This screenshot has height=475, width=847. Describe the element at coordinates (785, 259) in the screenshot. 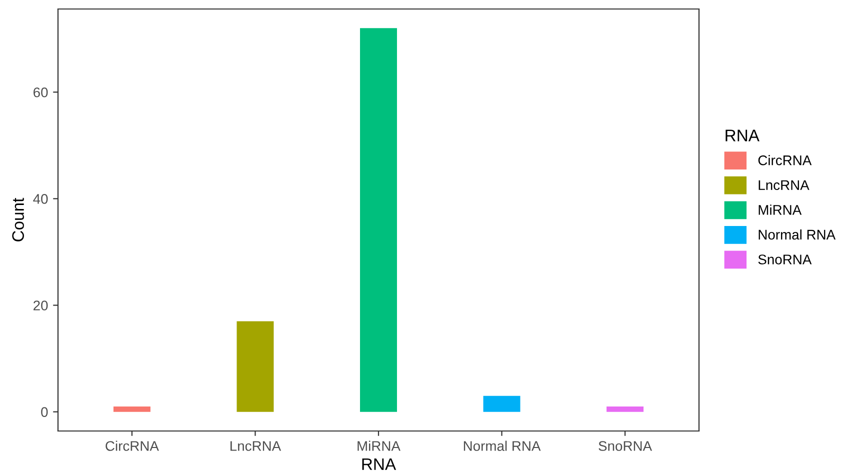

I see `legend-label: SnoRNA` at that location.